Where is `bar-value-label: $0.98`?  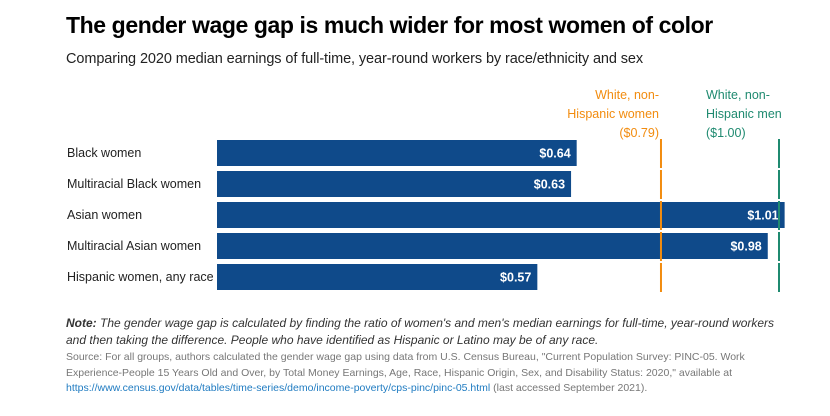 bar-value-label: $0.98 is located at coordinates (745, 247).